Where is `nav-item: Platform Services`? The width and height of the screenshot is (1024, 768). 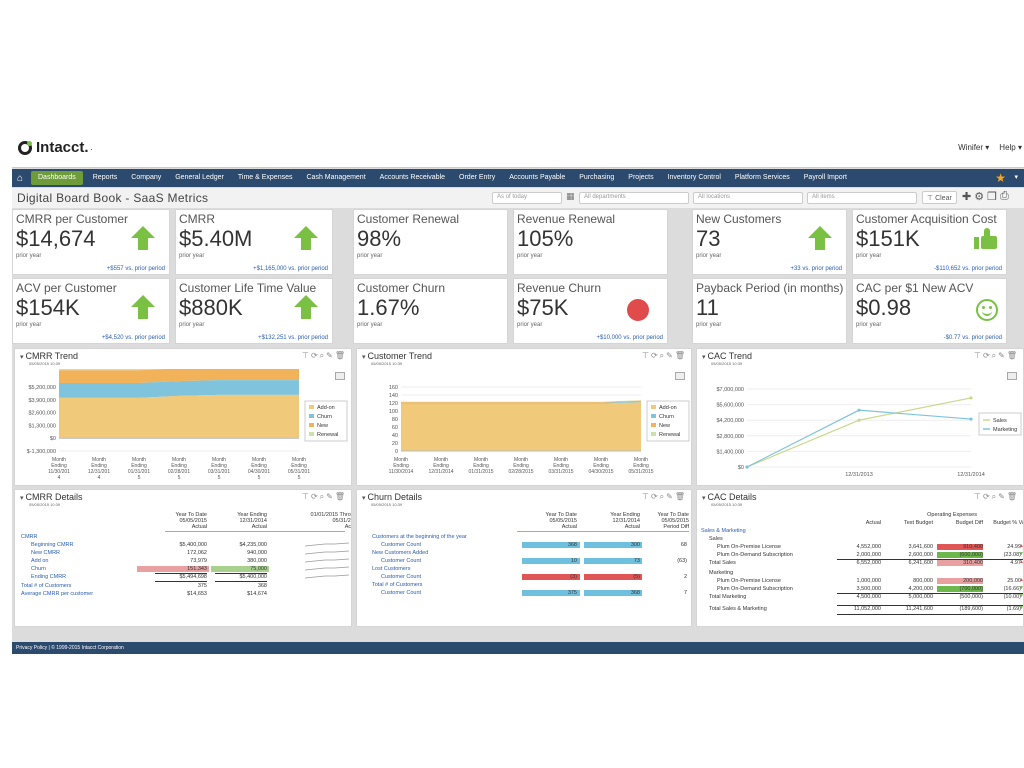
nav-item: Platform Services is located at coordinates (762, 177).